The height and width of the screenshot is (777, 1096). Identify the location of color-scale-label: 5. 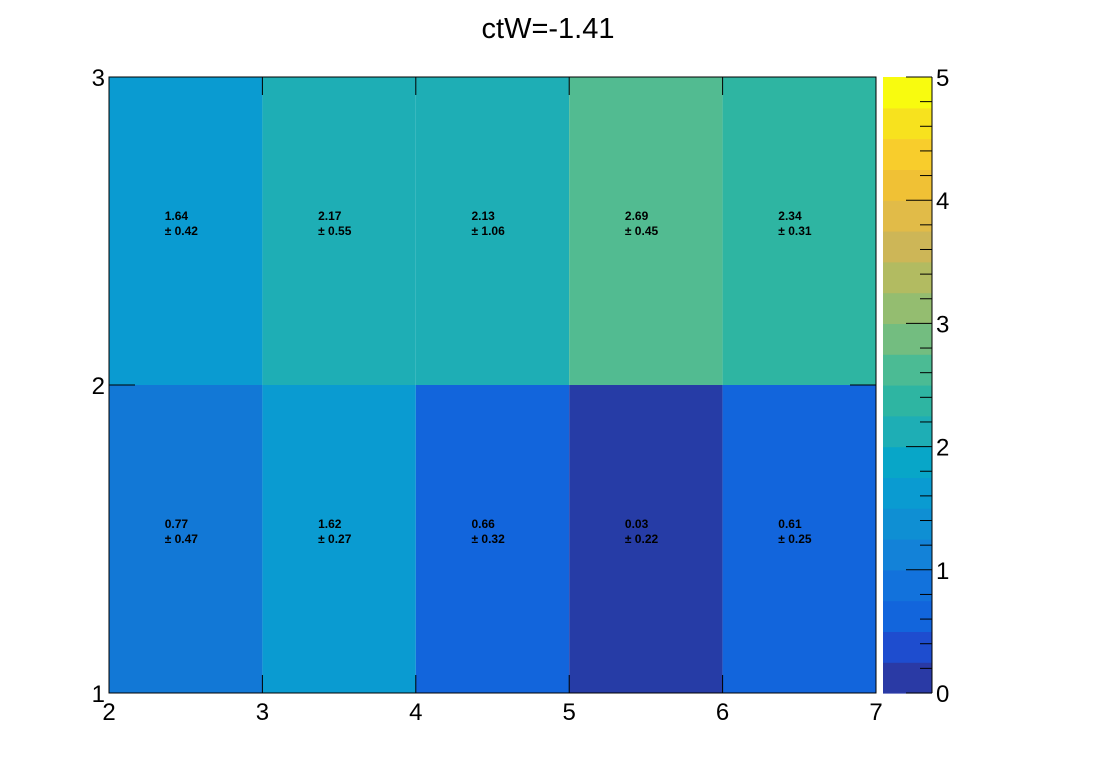
(942, 78).